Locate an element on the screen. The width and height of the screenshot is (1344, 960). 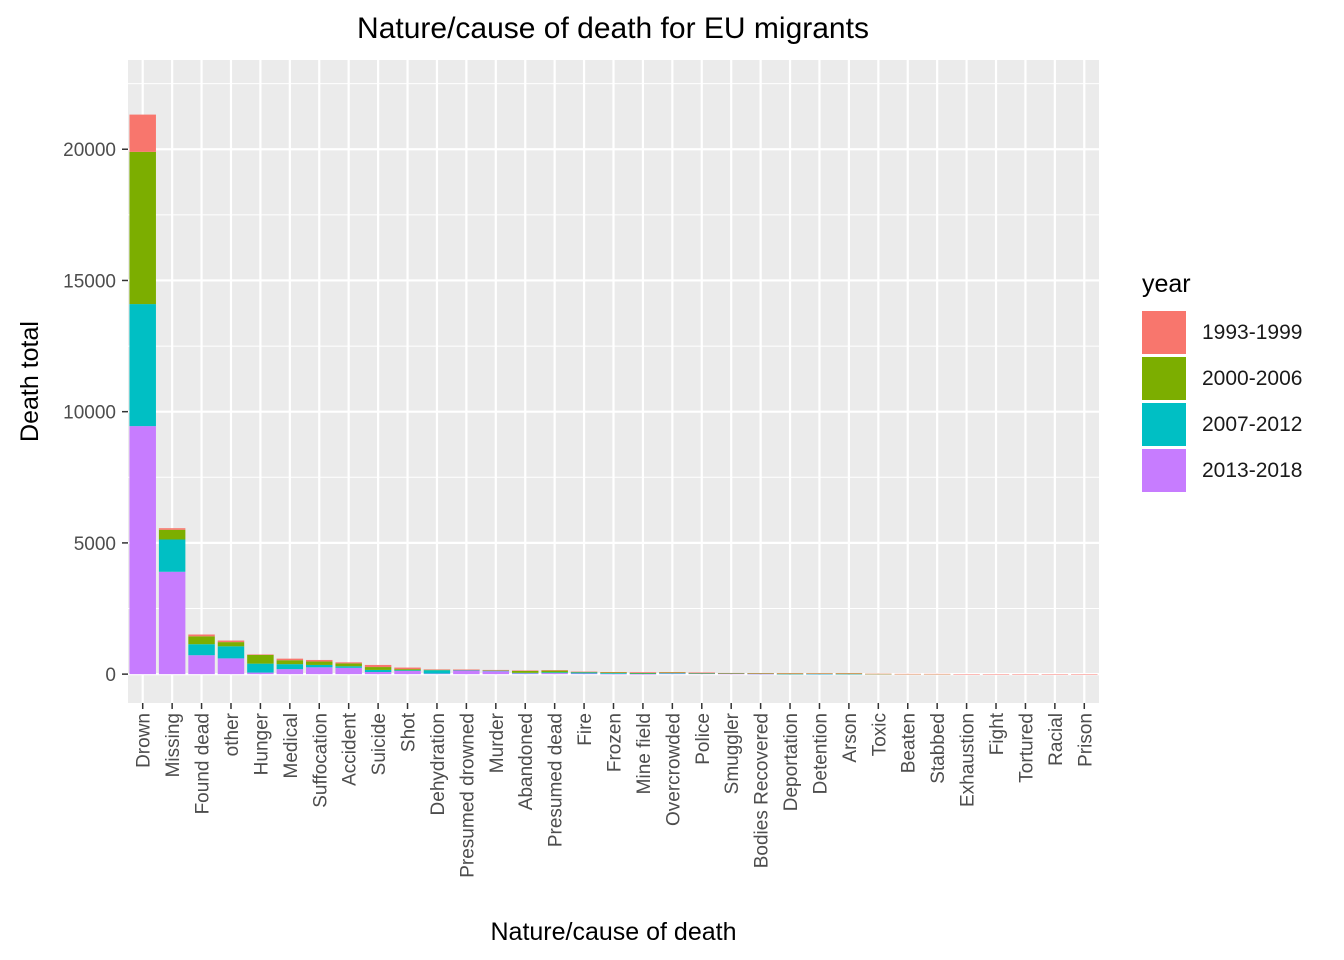
x-tick-label: Beaten is located at coordinates (909, 743).